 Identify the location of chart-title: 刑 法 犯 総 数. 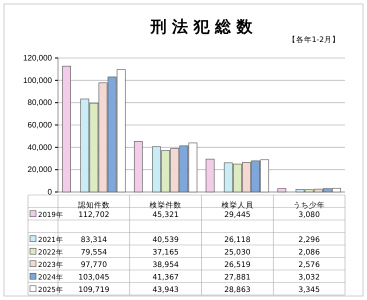
(201, 26).